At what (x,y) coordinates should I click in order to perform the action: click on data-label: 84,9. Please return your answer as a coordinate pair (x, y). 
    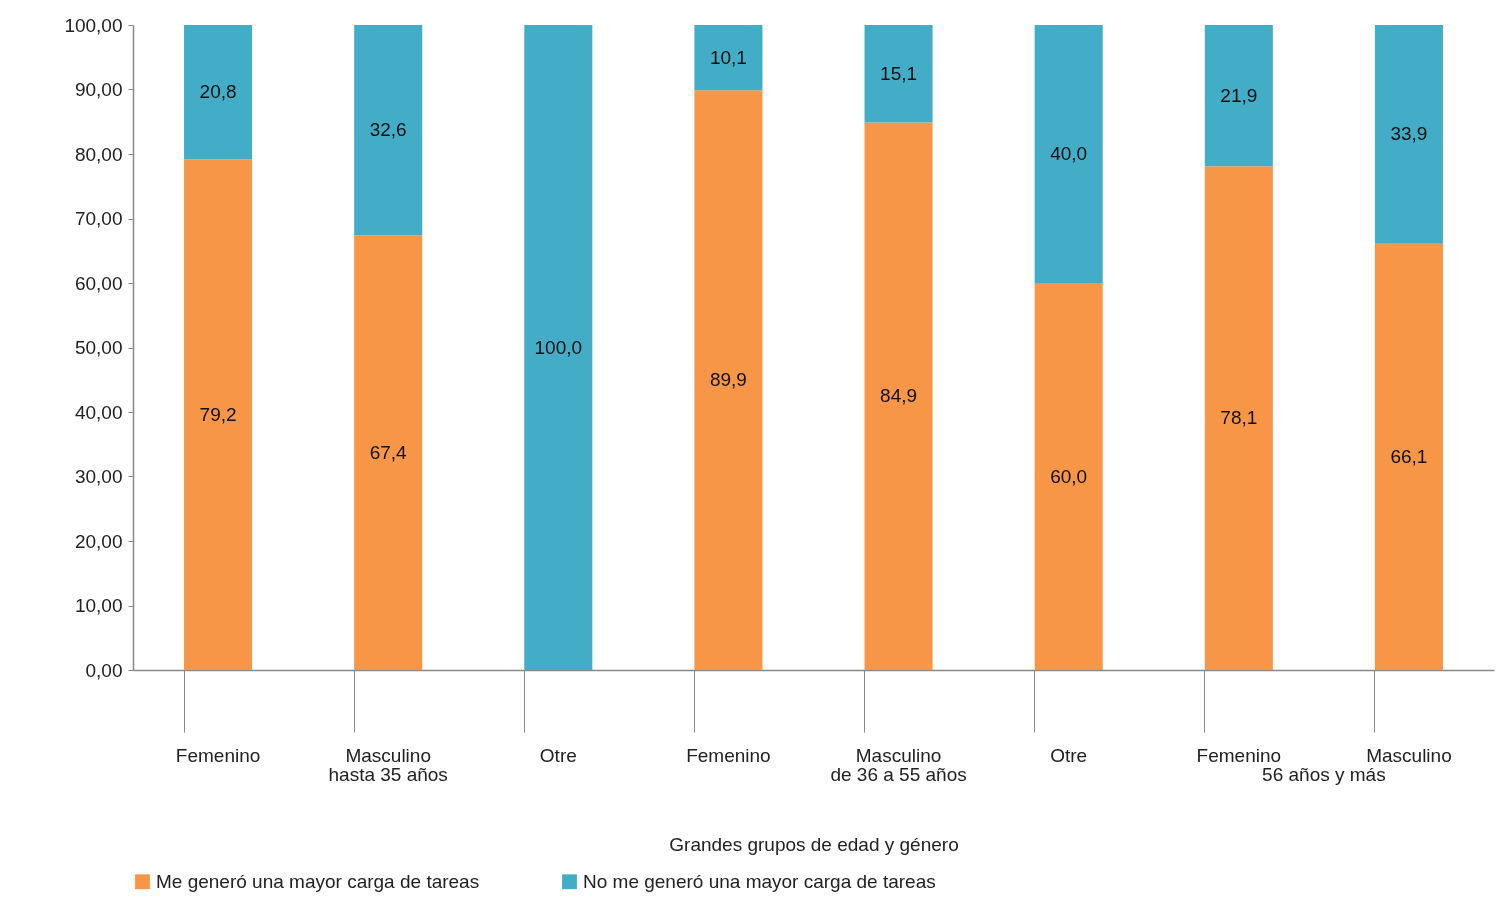
    Looking at the image, I should click on (899, 396).